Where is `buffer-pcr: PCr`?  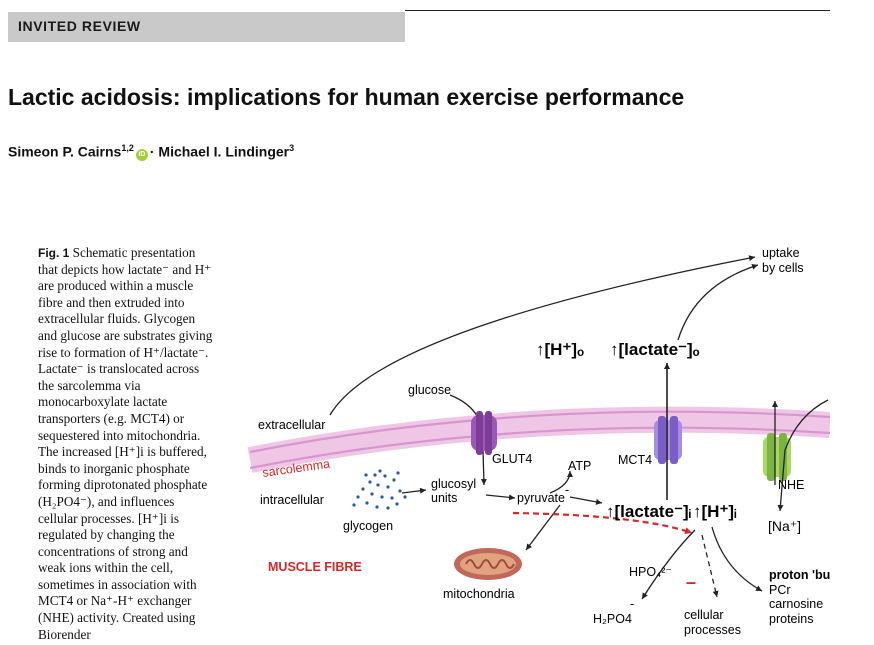
buffer-pcr: PCr is located at coordinates (780, 590).